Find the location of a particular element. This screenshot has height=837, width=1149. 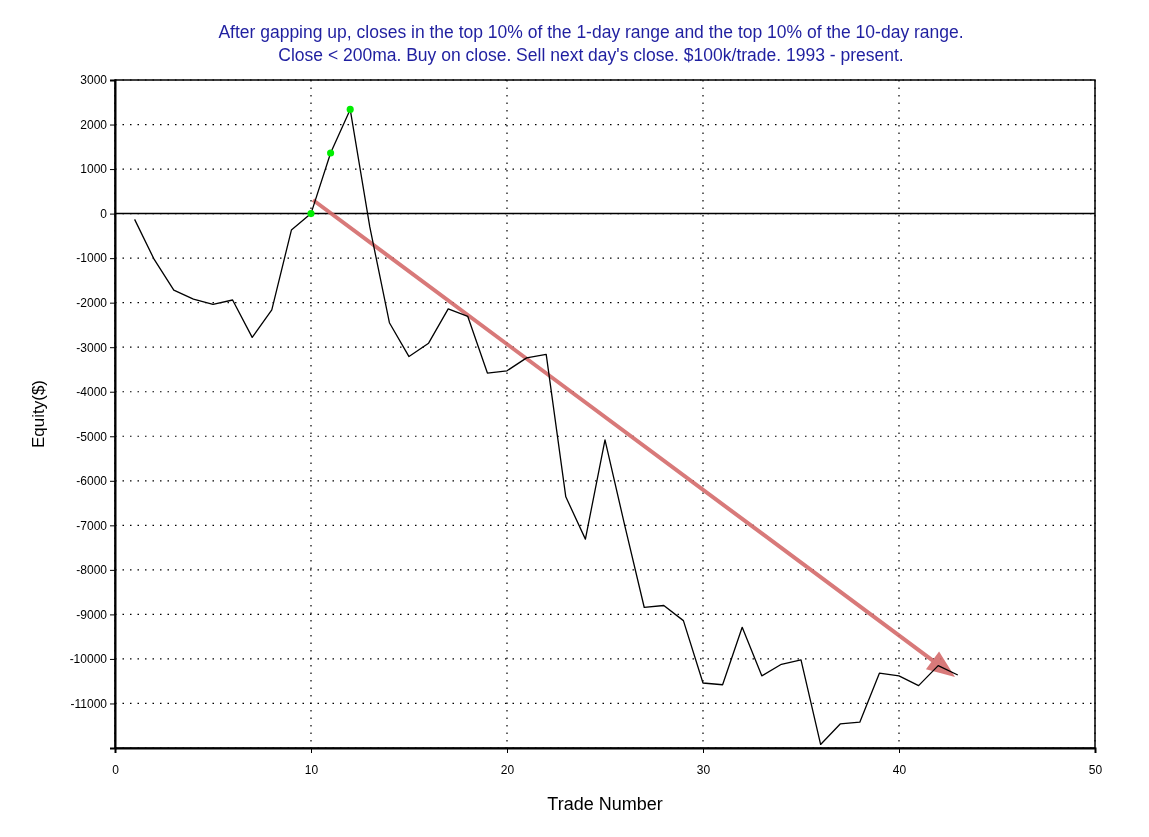

y-axis-title: Equity($) is located at coordinates (38, 414).